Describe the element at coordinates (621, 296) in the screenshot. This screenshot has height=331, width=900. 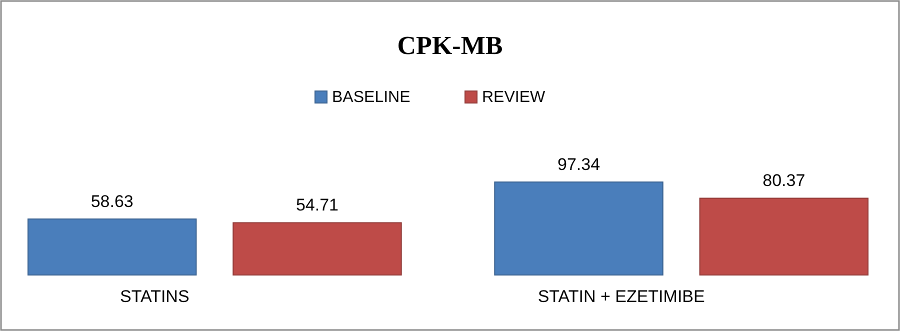
I see `x-tick-label: STATIN + EZETIMIBE` at that location.